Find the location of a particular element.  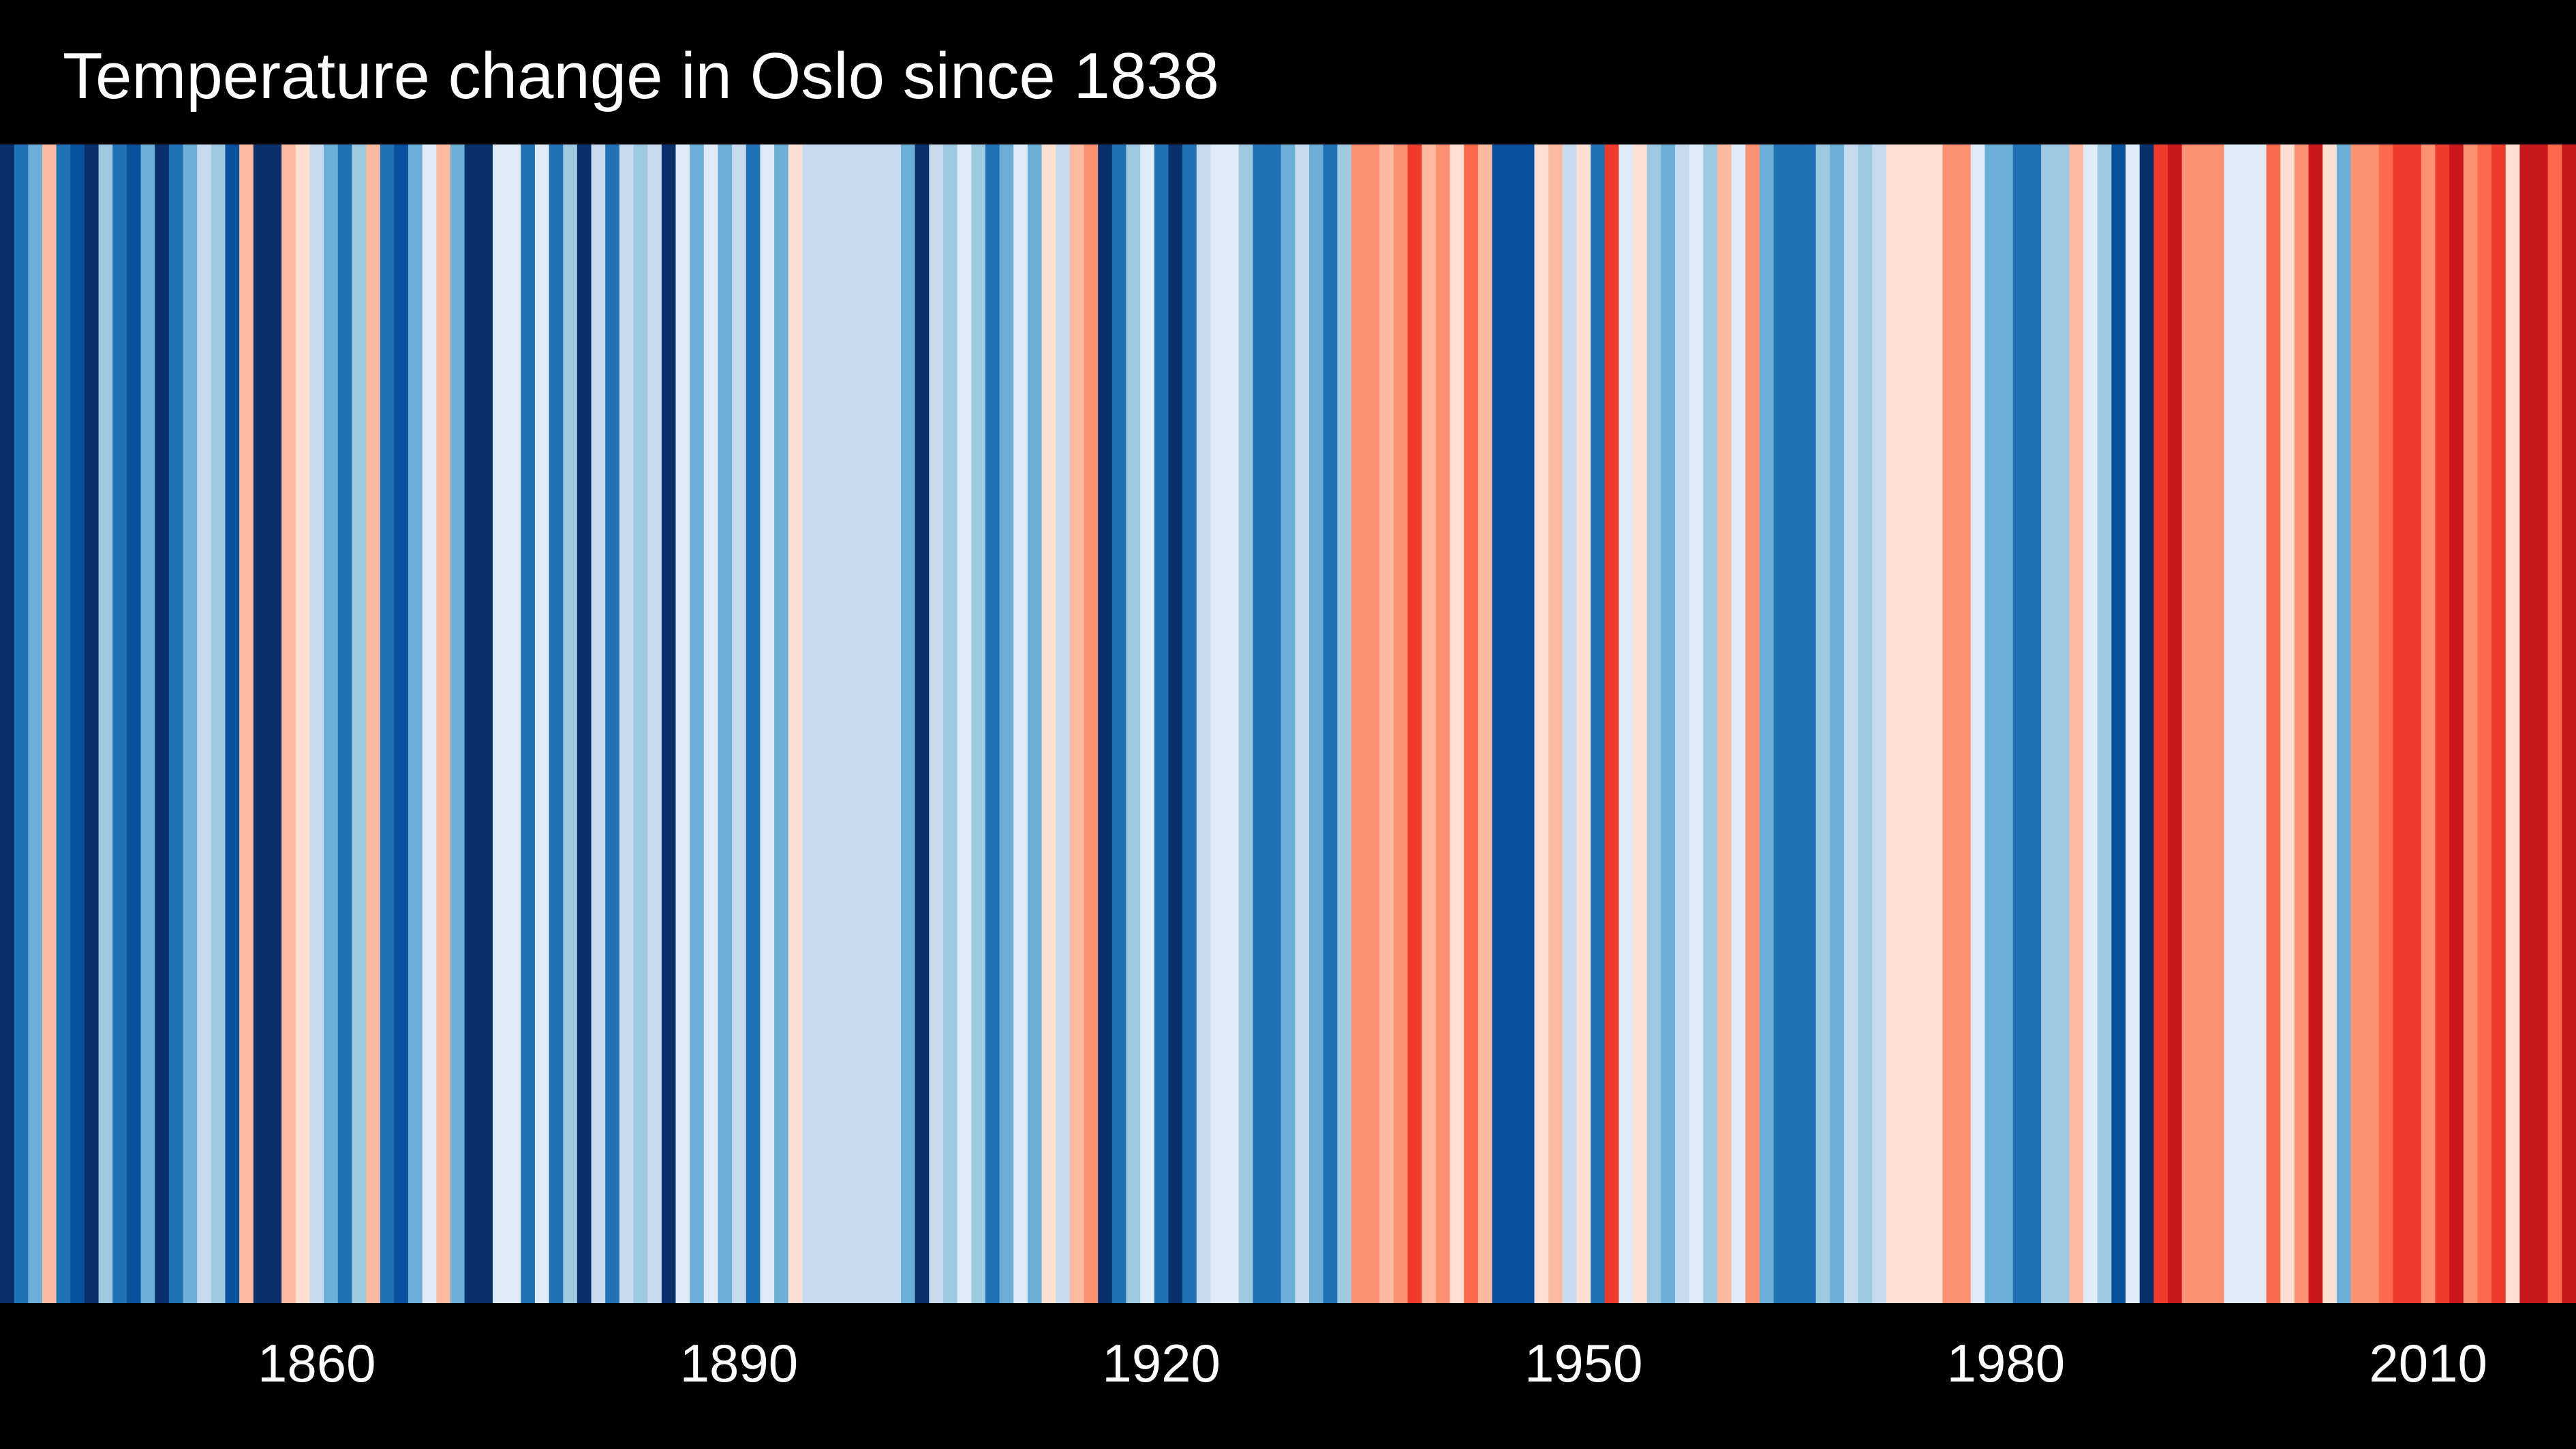

stripe-1940 is located at coordinates (1443, 723).